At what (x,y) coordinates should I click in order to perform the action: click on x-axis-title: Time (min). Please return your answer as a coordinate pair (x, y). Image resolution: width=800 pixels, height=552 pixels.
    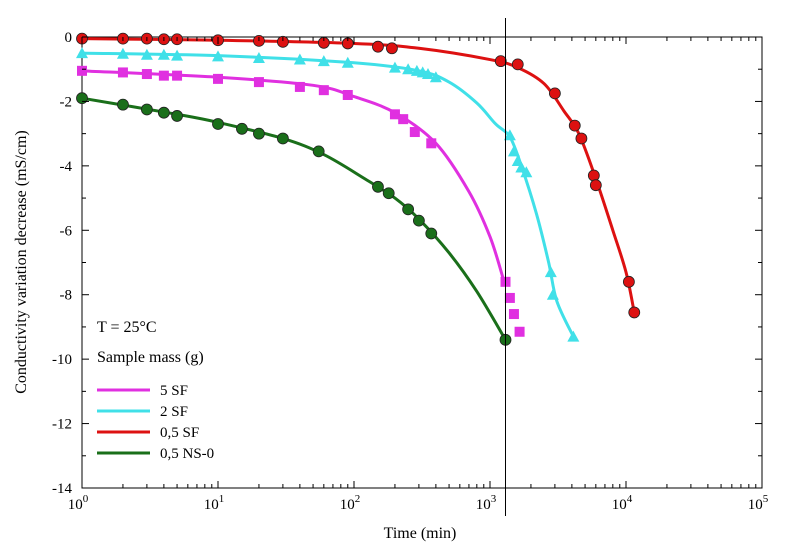
    Looking at the image, I should click on (420, 533).